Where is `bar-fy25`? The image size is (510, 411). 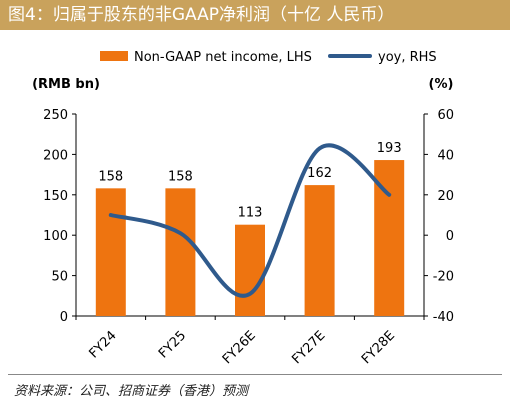 bar-fy25 is located at coordinates (180, 252).